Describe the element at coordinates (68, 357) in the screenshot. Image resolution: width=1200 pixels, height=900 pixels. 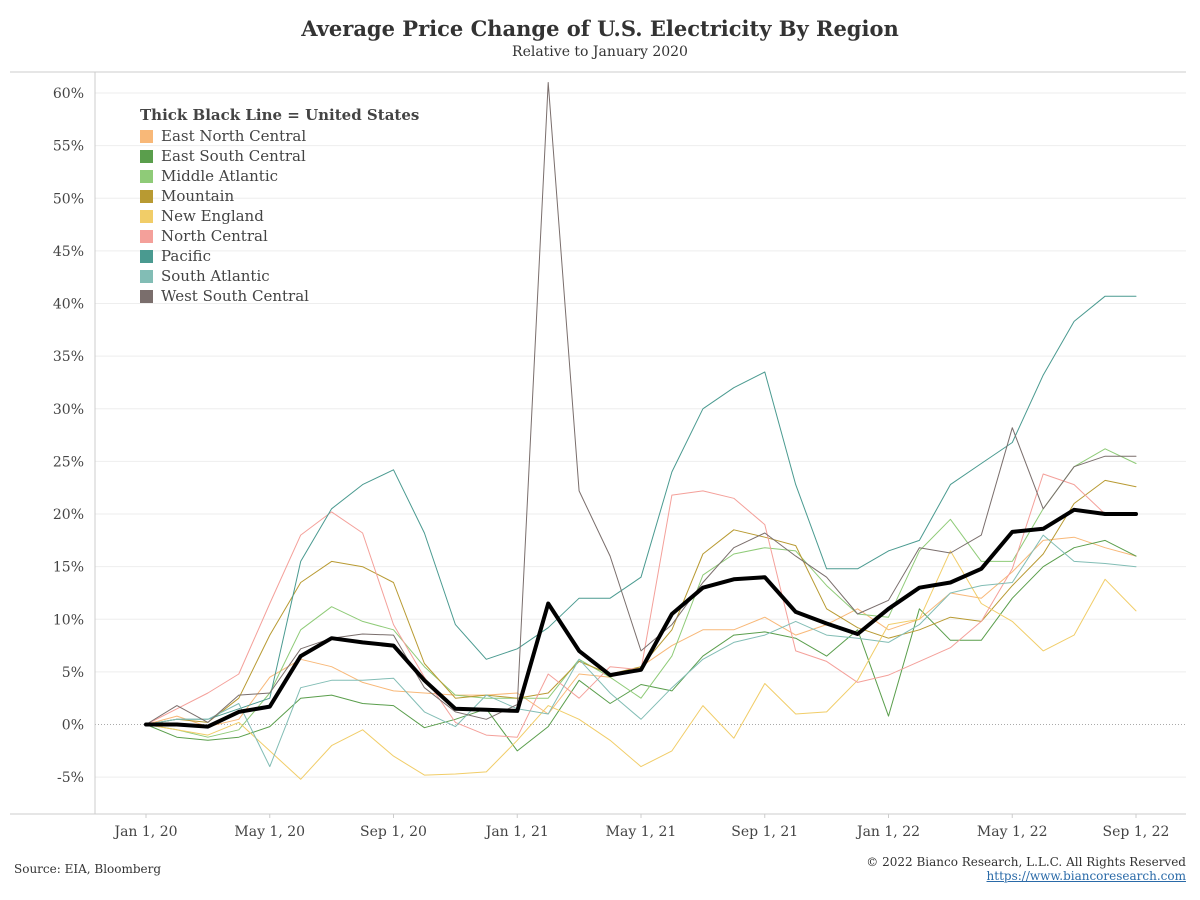
I see `y-tick-label: 35%` at that location.